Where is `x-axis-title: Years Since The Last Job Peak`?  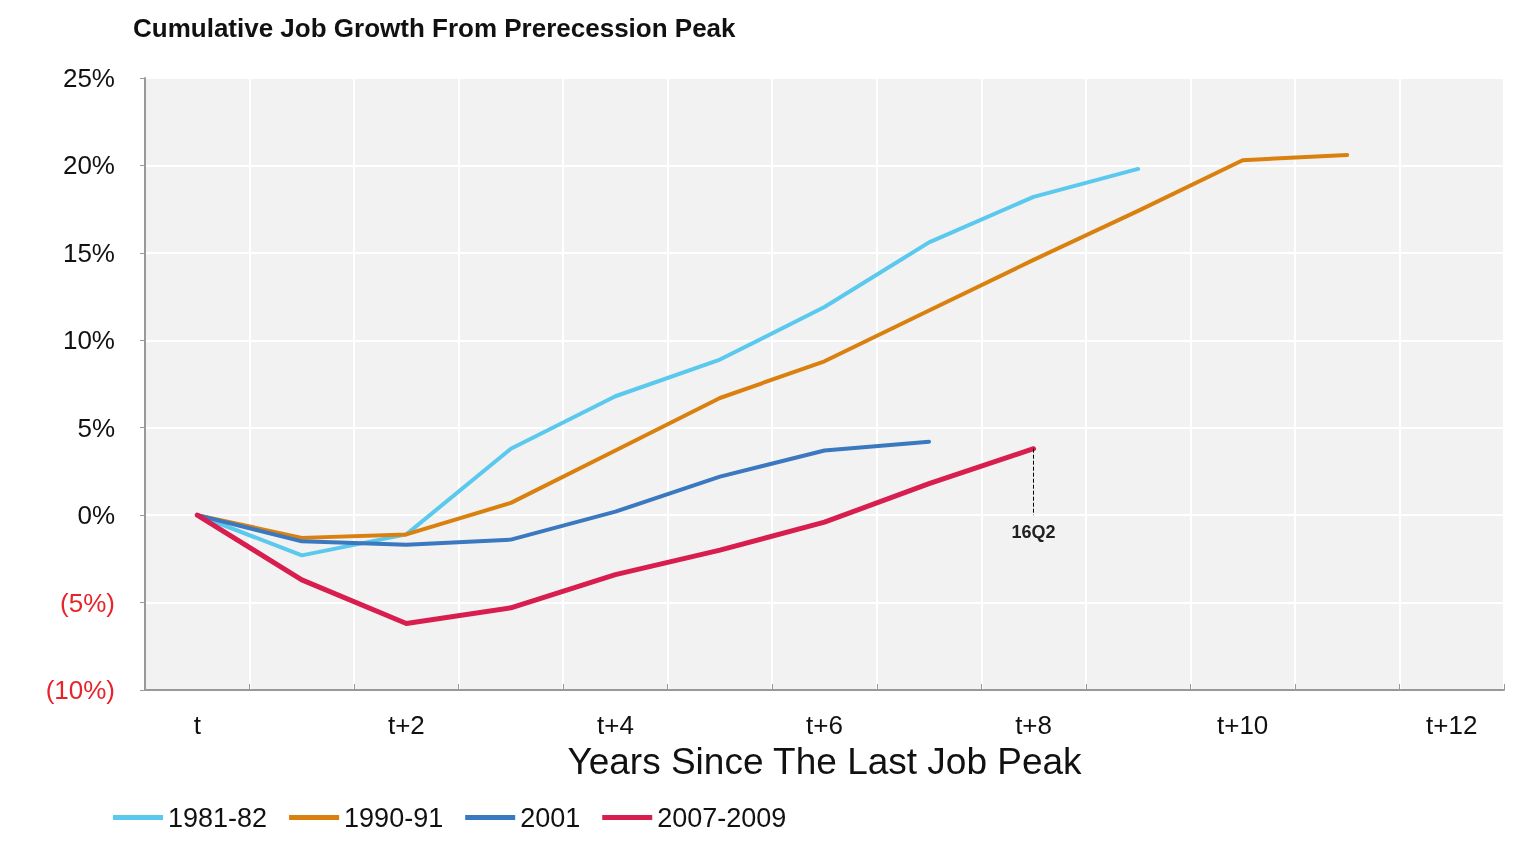 x-axis-title: Years Since The Last Job Peak is located at coordinates (825, 761).